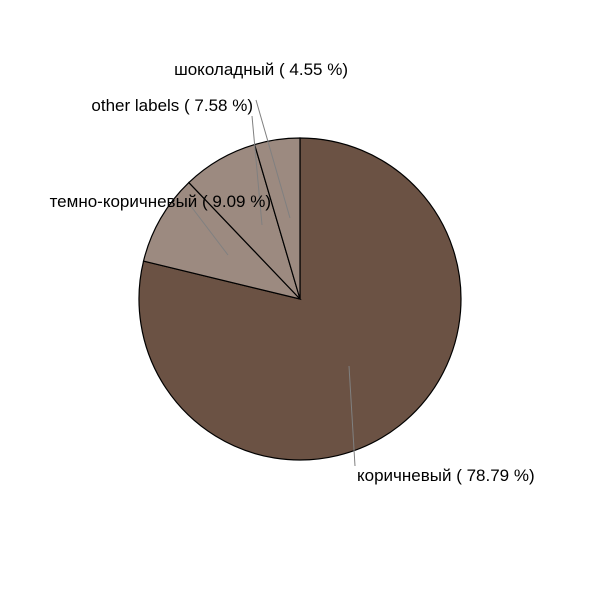 The height and width of the screenshot is (600, 600). Describe the element at coordinates (446, 475) in the screenshot. I see `slice-label-korichnevyy: коричневый ( 78.79 %)` at that location.